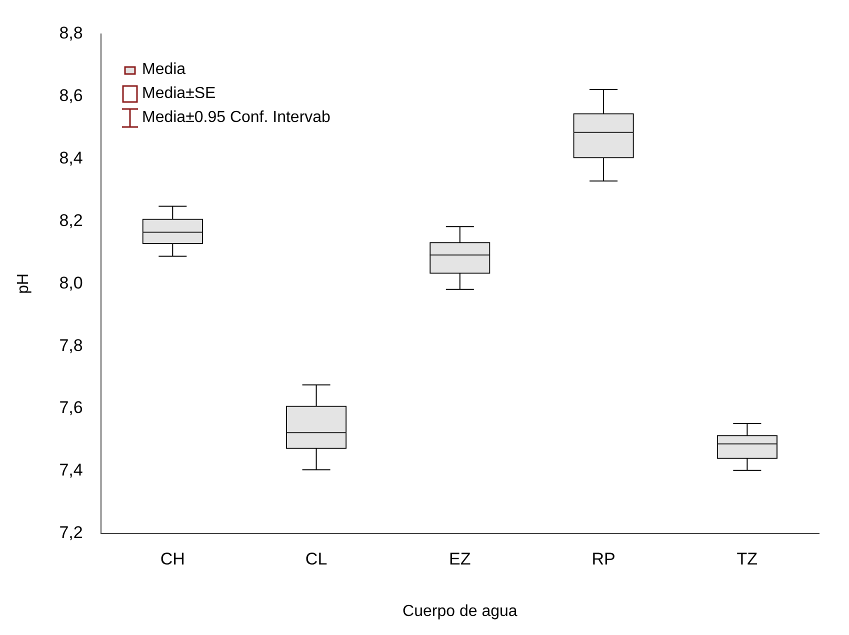 This screenshot has height=635, width=849. Describe the element at coordinates (172, 558) in the screenshot. I see `x-tick-label: CH` at that location.